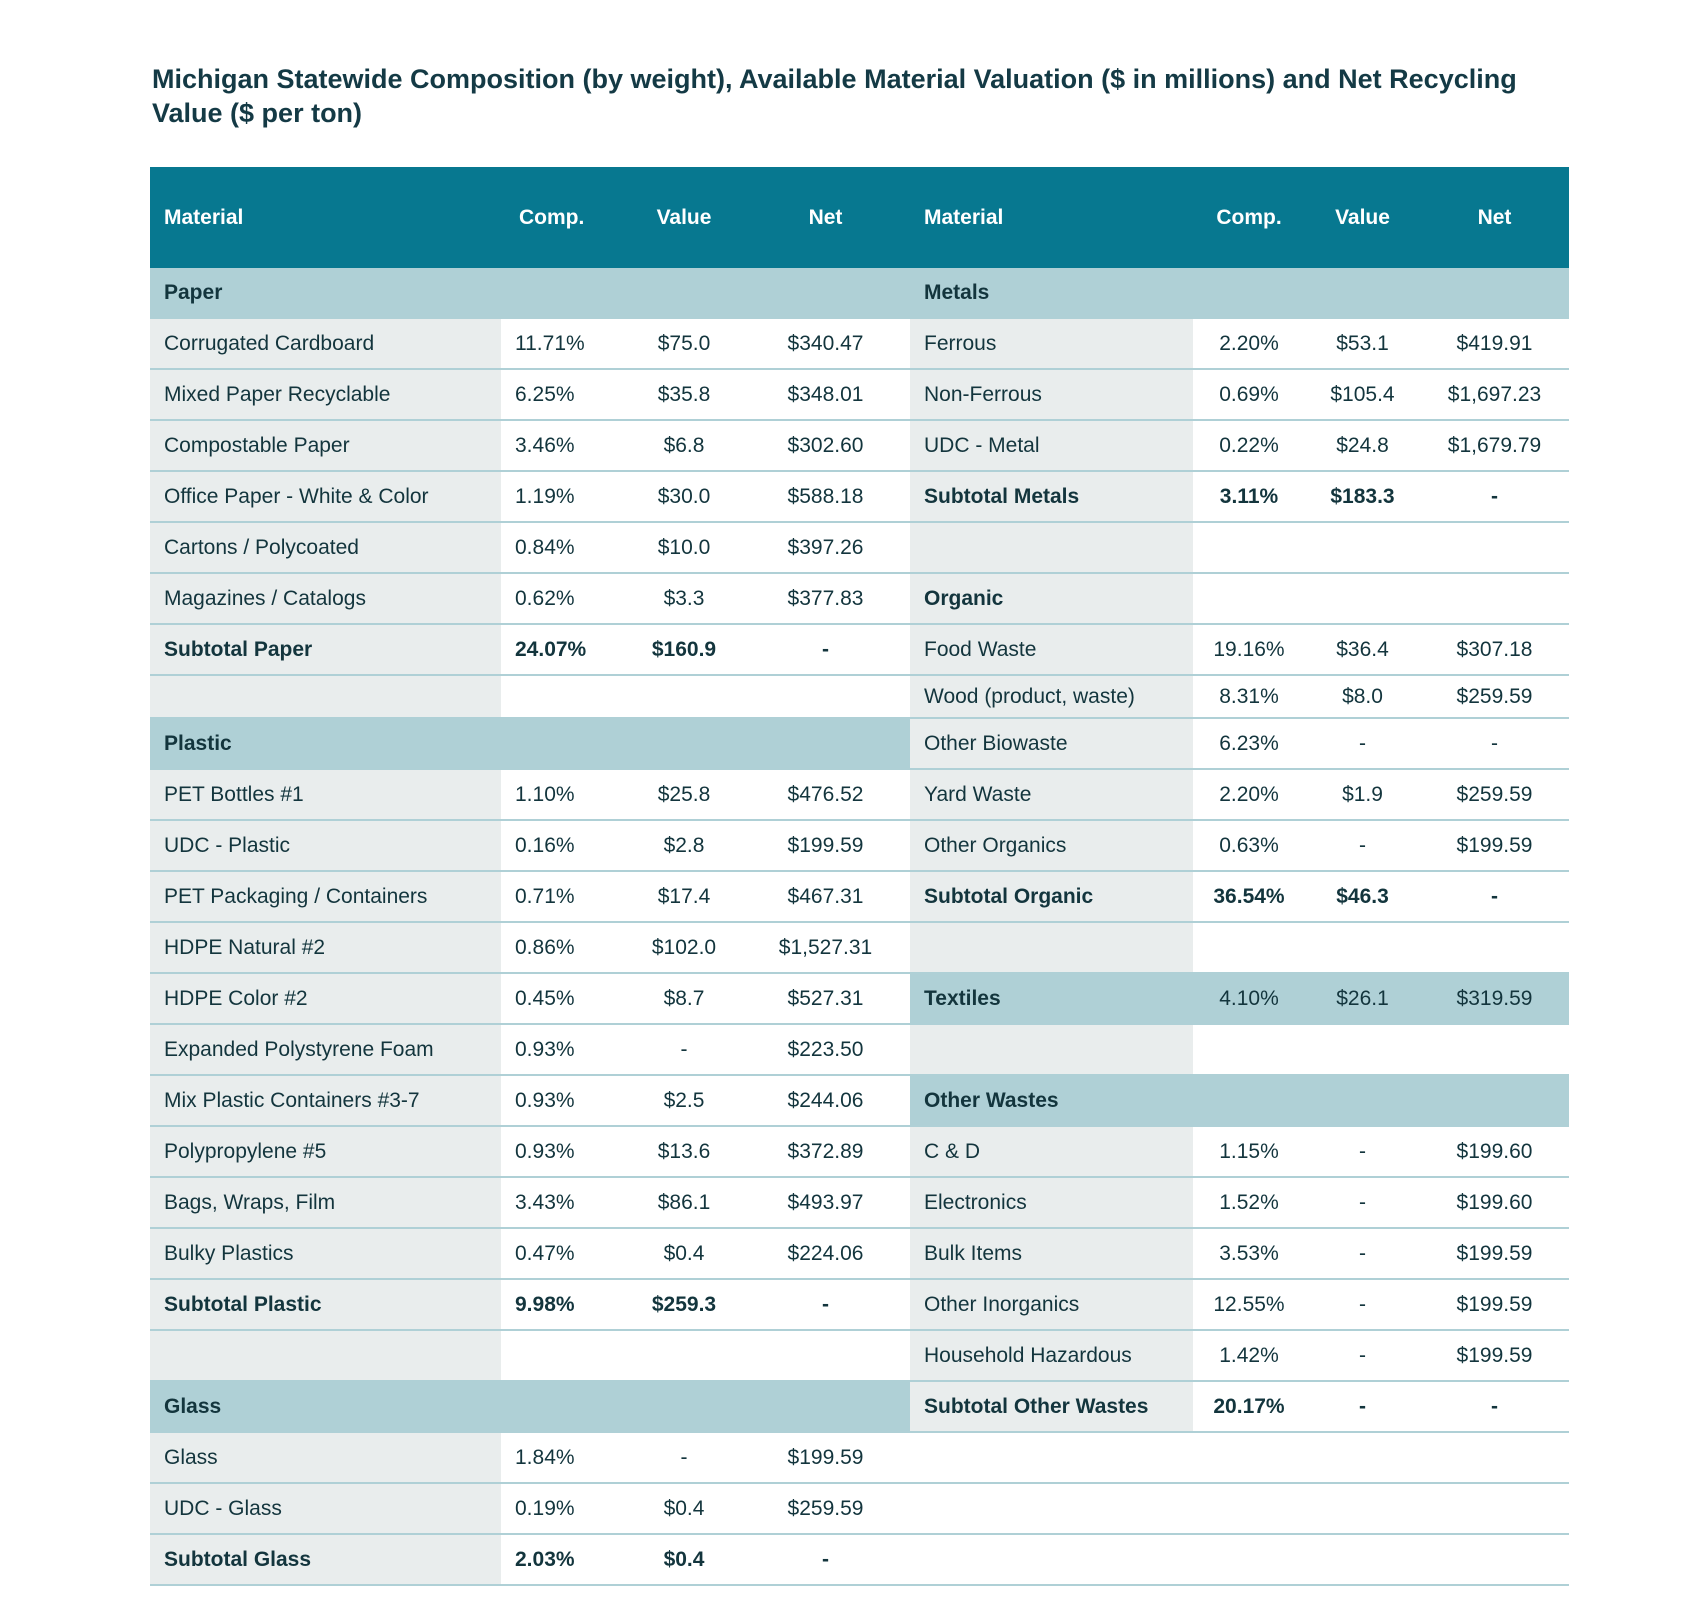  I want to click on comp-cell: 3.46%, so click(564, 446).